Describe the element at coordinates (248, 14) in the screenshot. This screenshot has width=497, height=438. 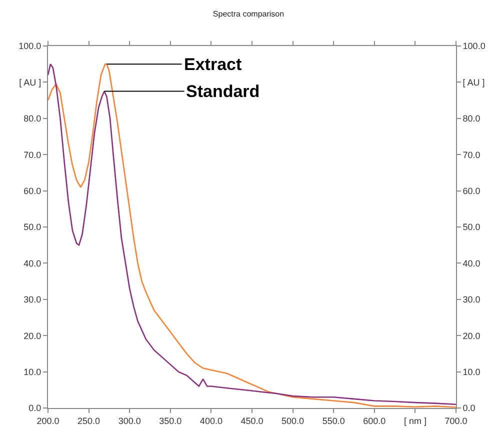
I see `chart-title: Spectra comparison` at that location.